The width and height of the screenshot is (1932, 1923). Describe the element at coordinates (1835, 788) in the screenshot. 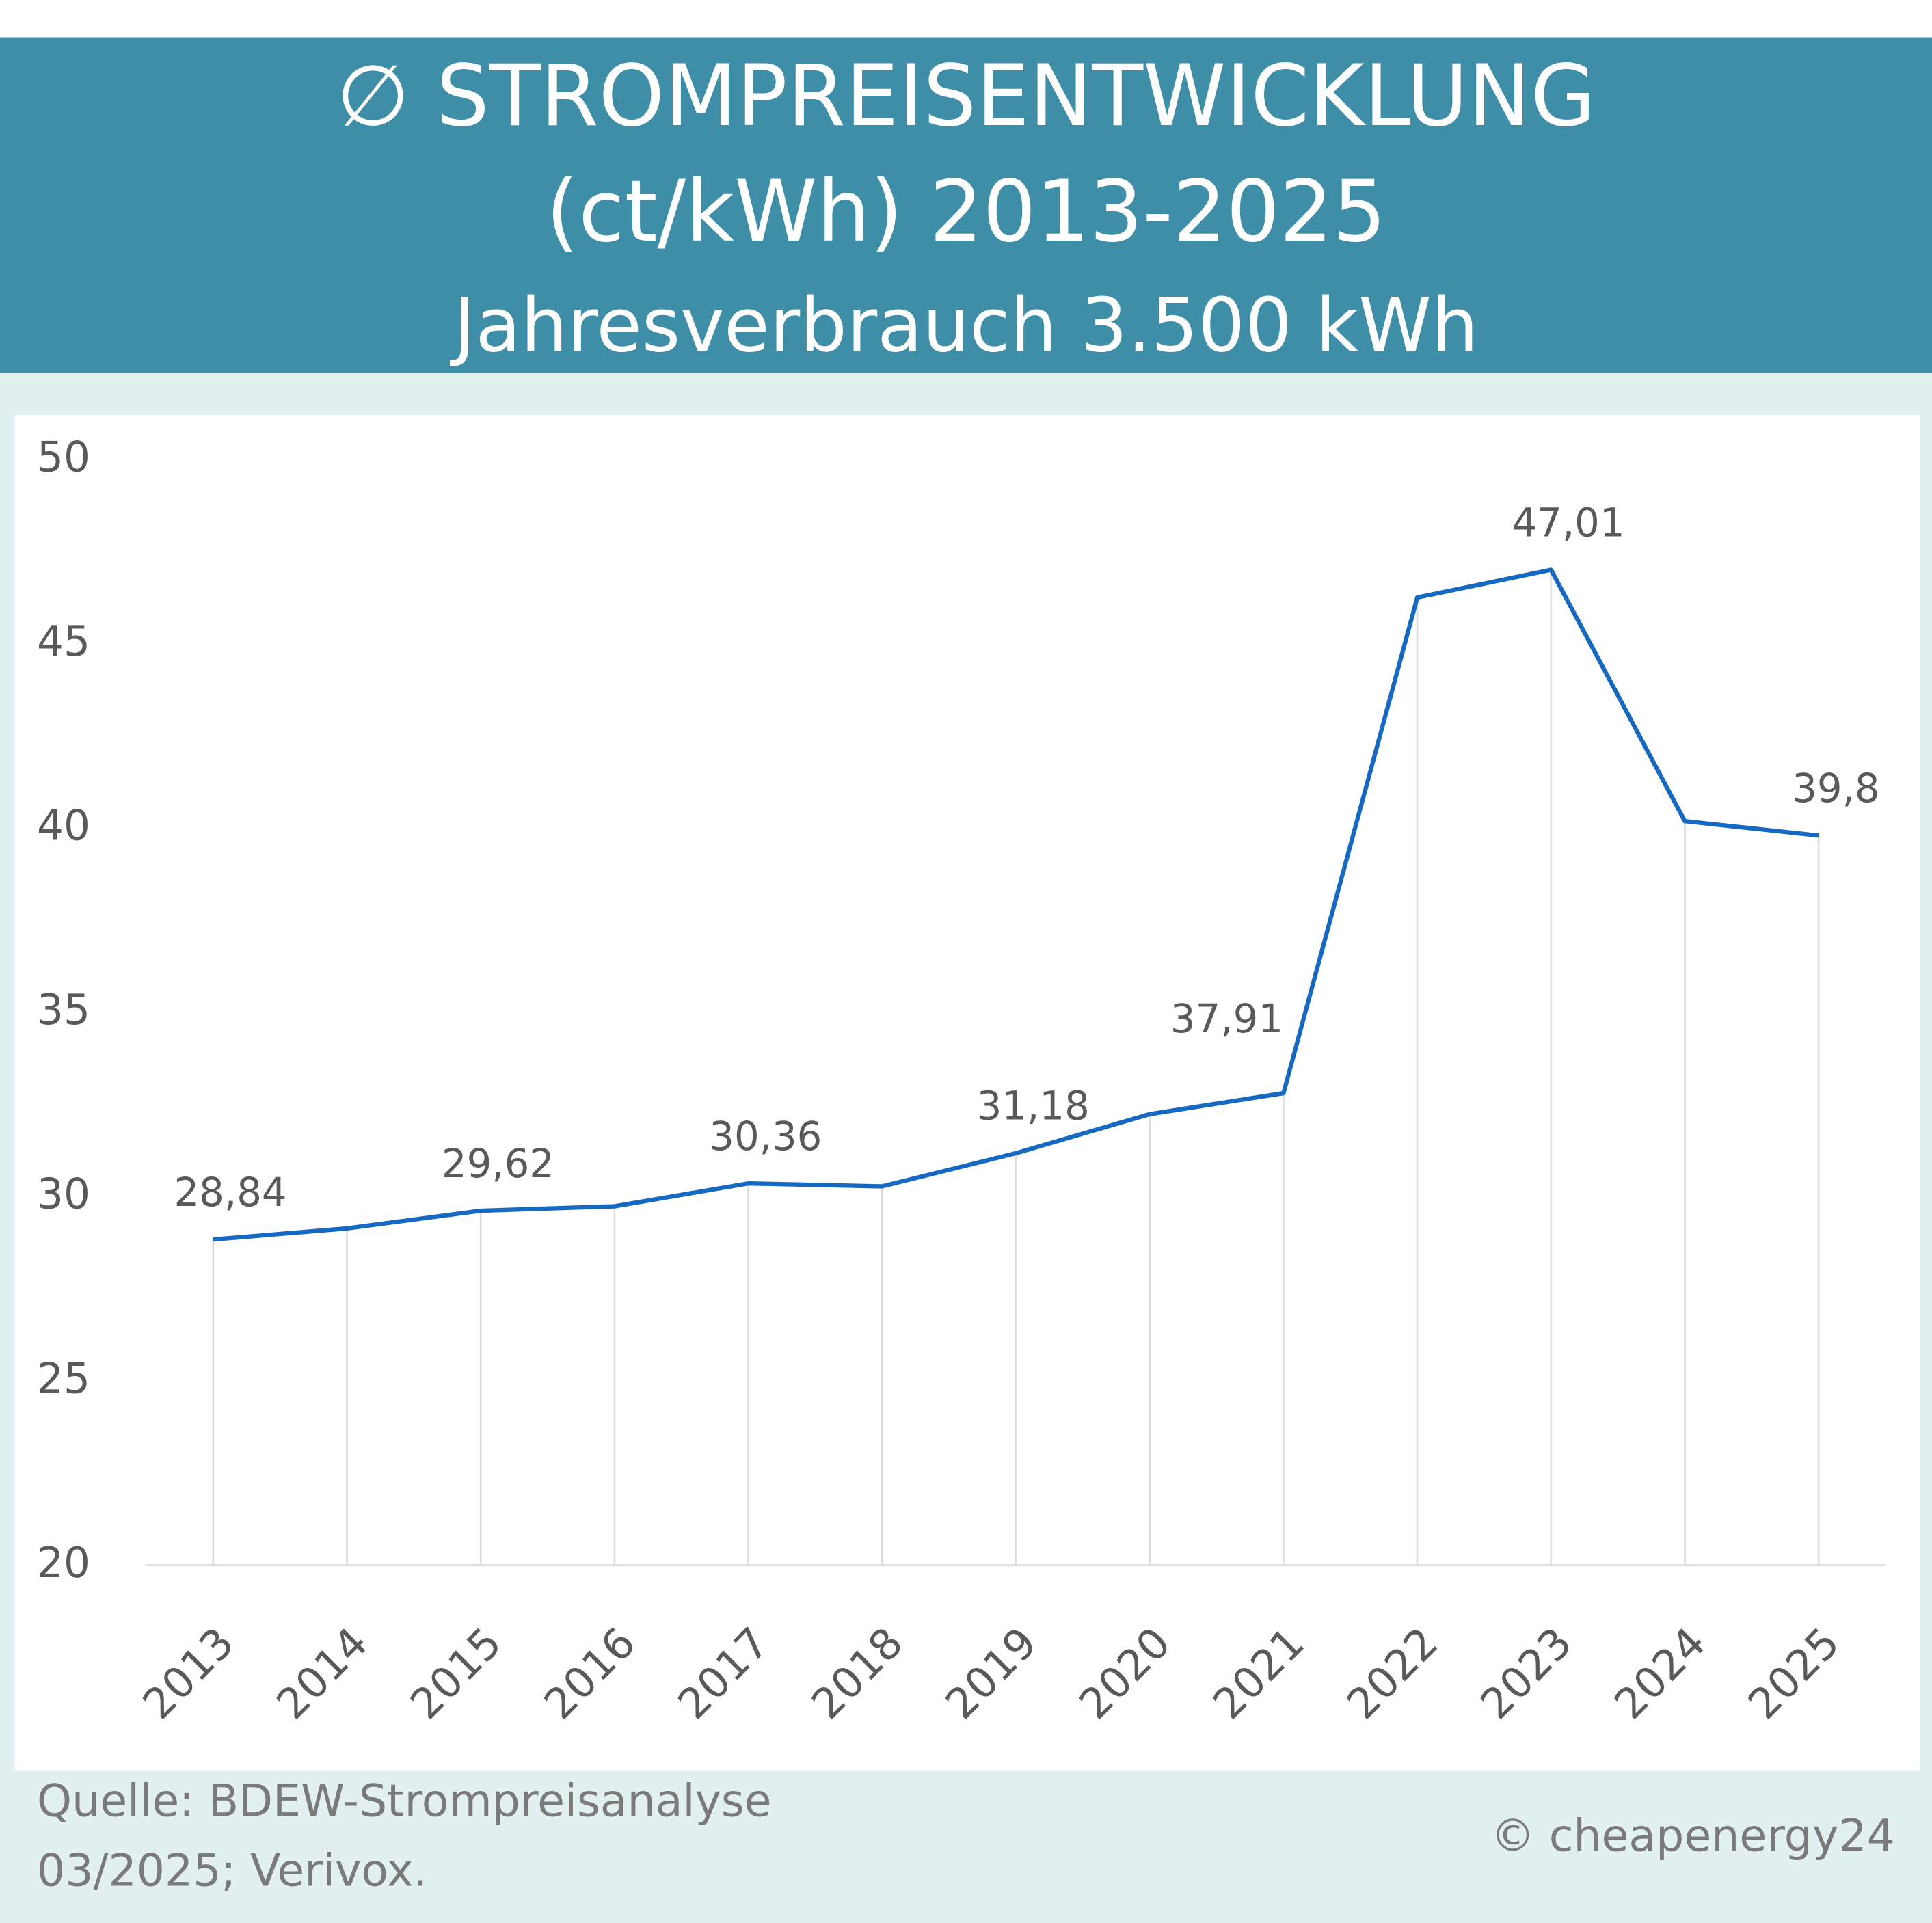

I see `data-label: 39,8` at that location.